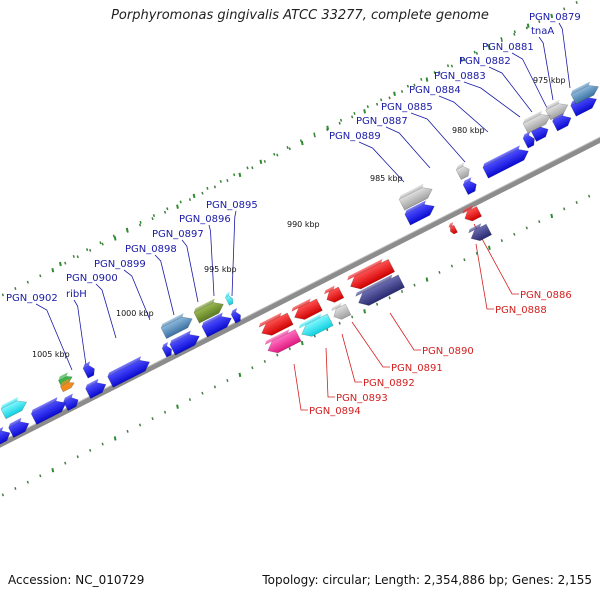  I want to click on gene-pgn-0895-b-bevel, so click(228, 294).